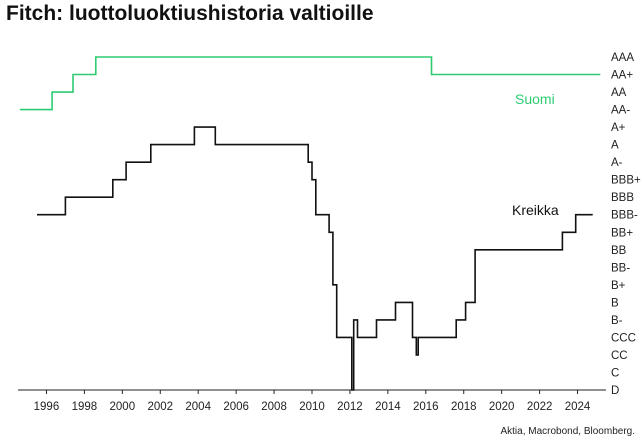 The height and width of the screenshot is (443, 643). Describe the element at coordinates (617, 321) in the screenshot. I see `y-tick-label: B-` at that location.